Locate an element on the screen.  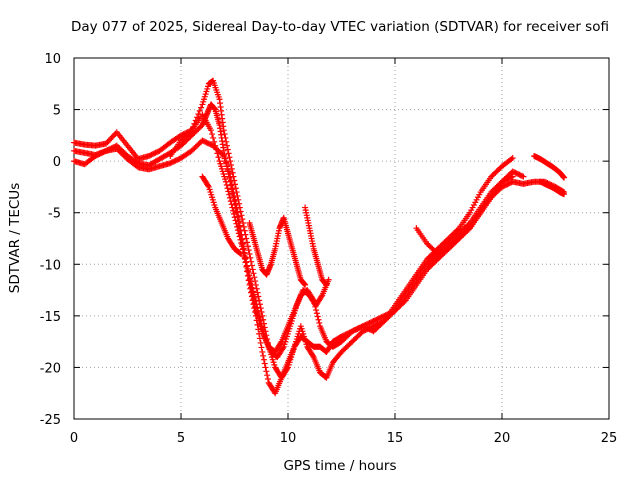
x-tick-label: 0 is located at coordinates (74, 438).